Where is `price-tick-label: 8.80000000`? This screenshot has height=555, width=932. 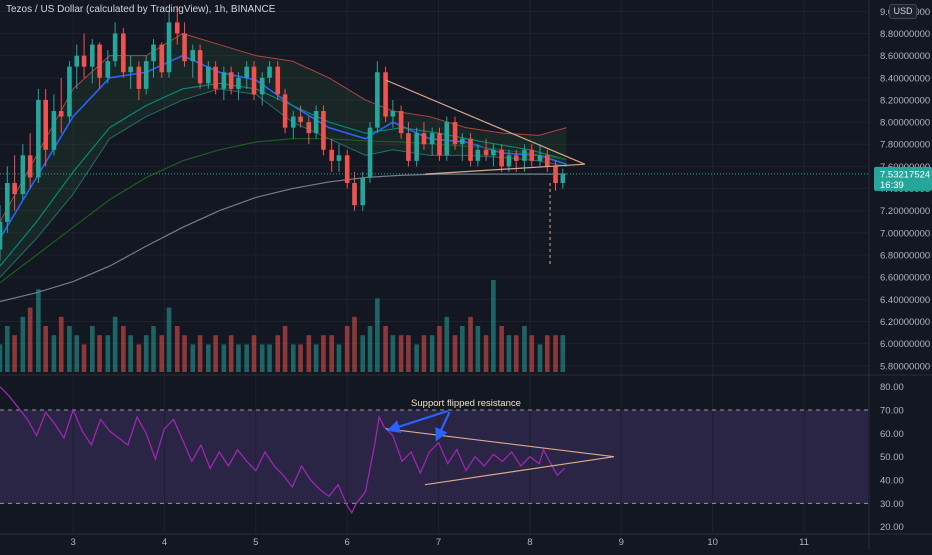 price-tick-label: 8.80000000 is located at coordinates (905, 34).